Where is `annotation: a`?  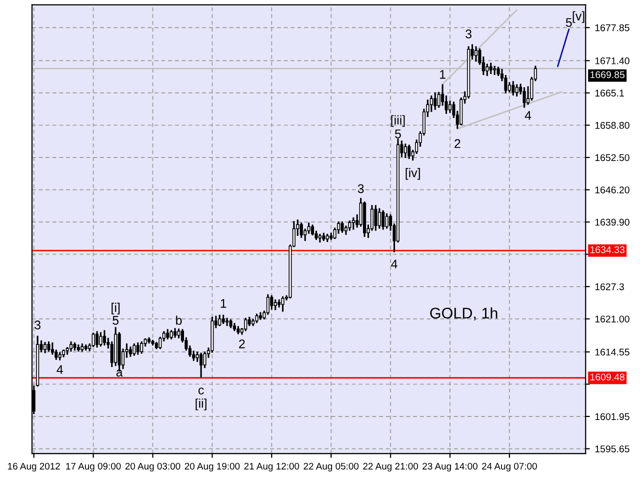
annotation: a is located at coordinates (119, 373).